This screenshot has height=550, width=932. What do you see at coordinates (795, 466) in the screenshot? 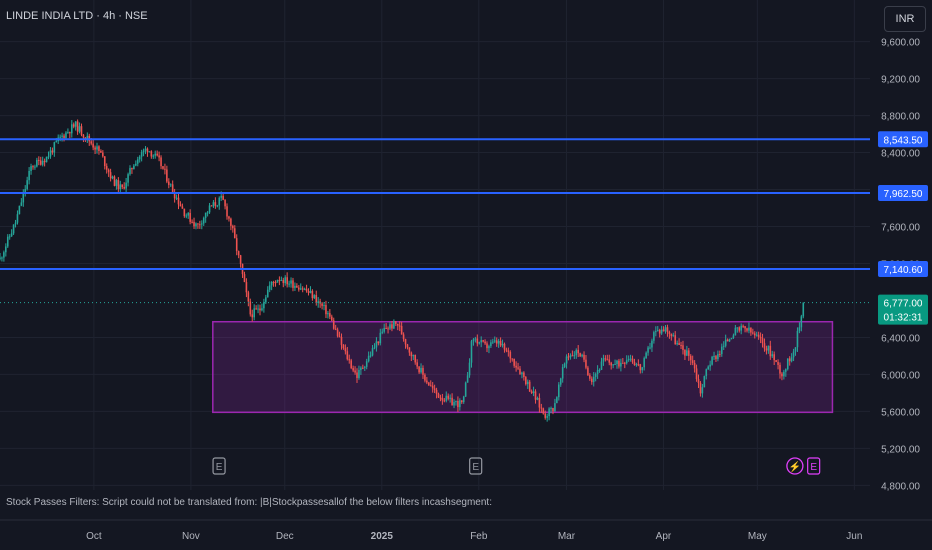
I see `dividend-marker` at bounding box center [795, 466].